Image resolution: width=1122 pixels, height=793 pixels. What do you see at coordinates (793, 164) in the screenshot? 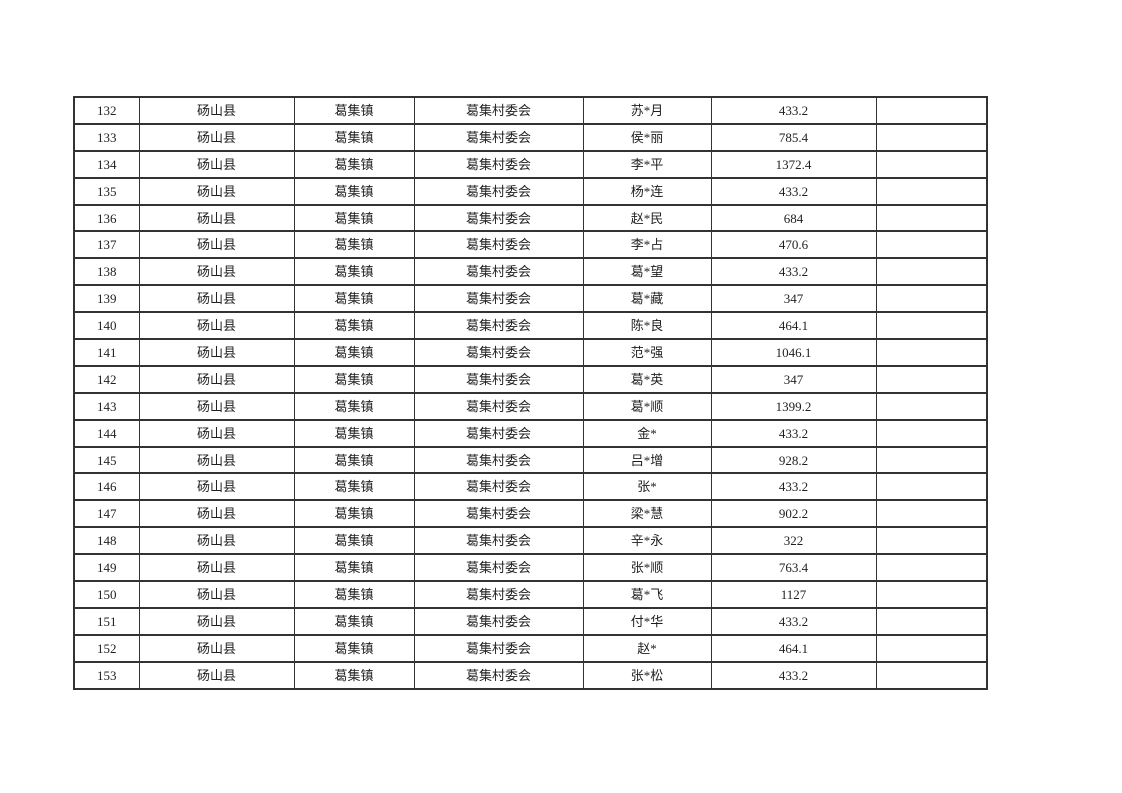
I see `cell-amount: 1372.4` at bounding box center [793, 164].